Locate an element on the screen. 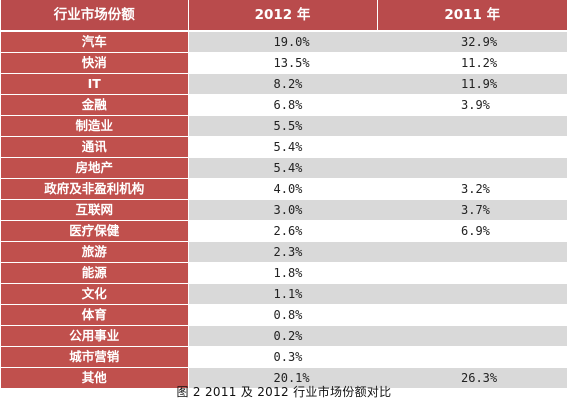 This screenshot has width=568, height=407. row-category-label: 医疗保健 is located at coordinates (95, 231).